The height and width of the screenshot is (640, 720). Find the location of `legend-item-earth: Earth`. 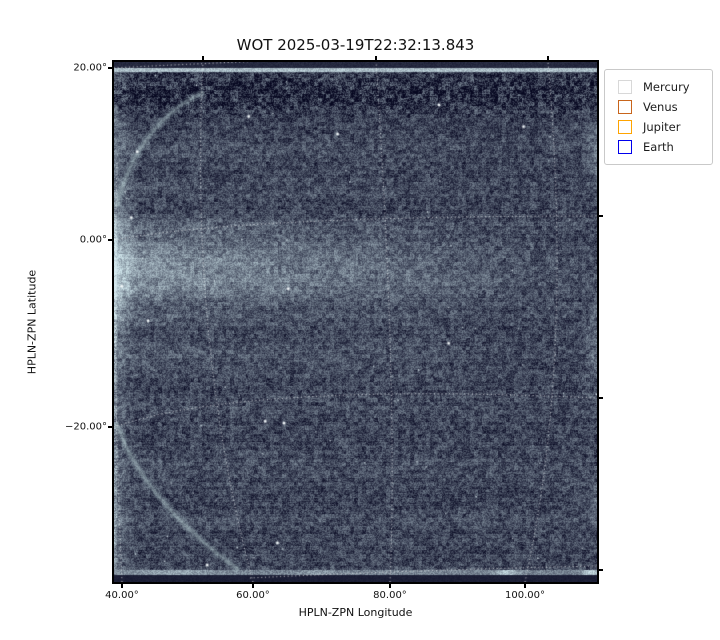

legend-item-earth: Earth is located at coordinates (661, 147).